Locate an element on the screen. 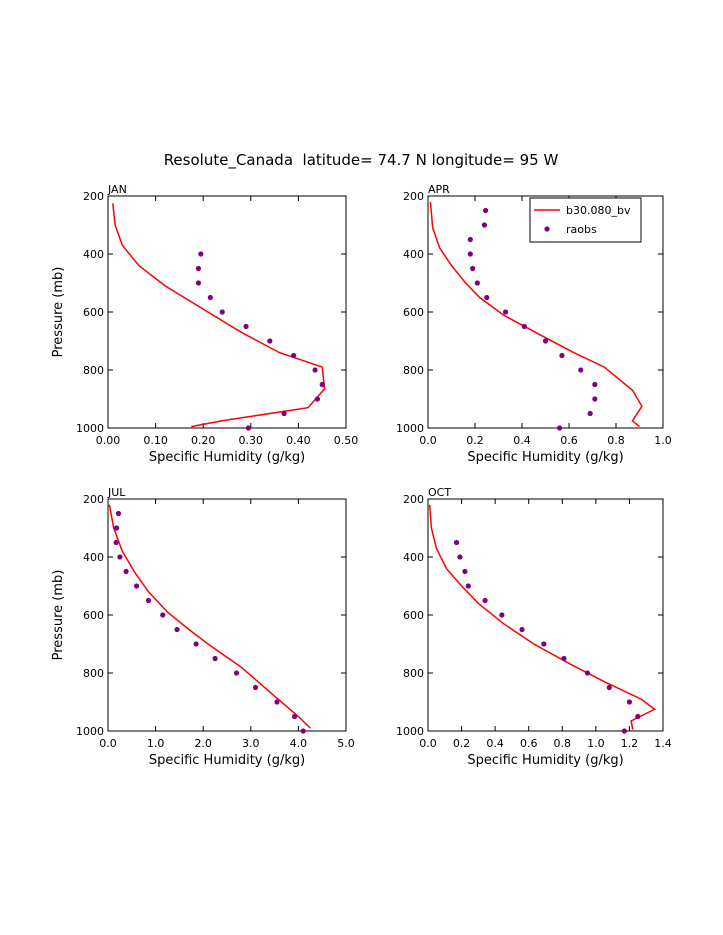 The image size is (723, 935). x-tick-label: 2.0 is located at coordinates (203, 743).